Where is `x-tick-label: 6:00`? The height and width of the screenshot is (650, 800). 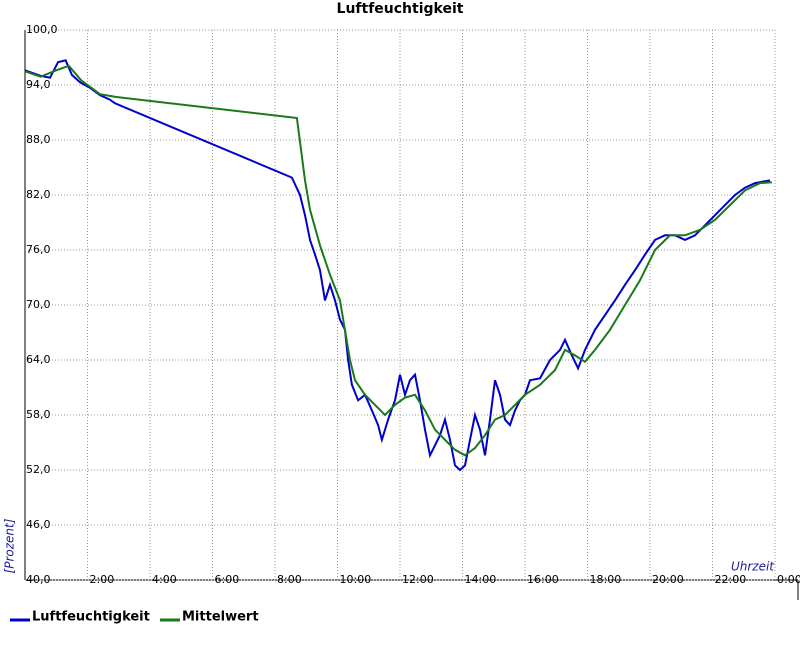
x-tick-label: 6:00 is located at coordinates (227, 579).